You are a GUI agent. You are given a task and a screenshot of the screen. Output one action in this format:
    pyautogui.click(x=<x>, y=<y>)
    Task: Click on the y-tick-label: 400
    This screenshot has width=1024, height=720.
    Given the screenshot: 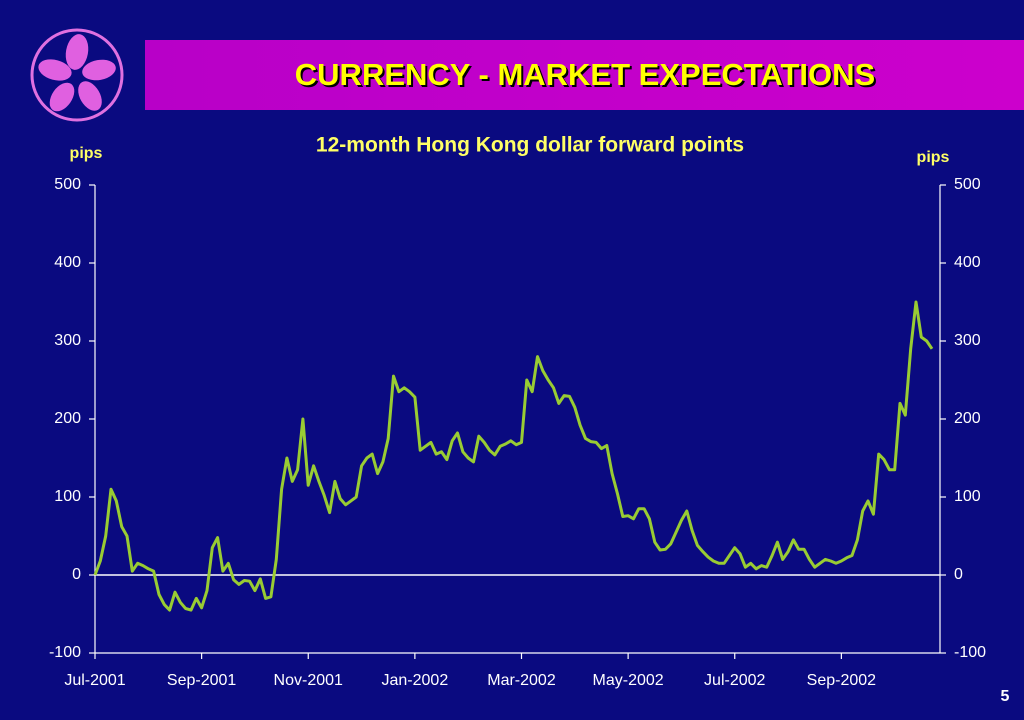 What is the action you would take?
    pyautogui.click(x=67, y=262)
    